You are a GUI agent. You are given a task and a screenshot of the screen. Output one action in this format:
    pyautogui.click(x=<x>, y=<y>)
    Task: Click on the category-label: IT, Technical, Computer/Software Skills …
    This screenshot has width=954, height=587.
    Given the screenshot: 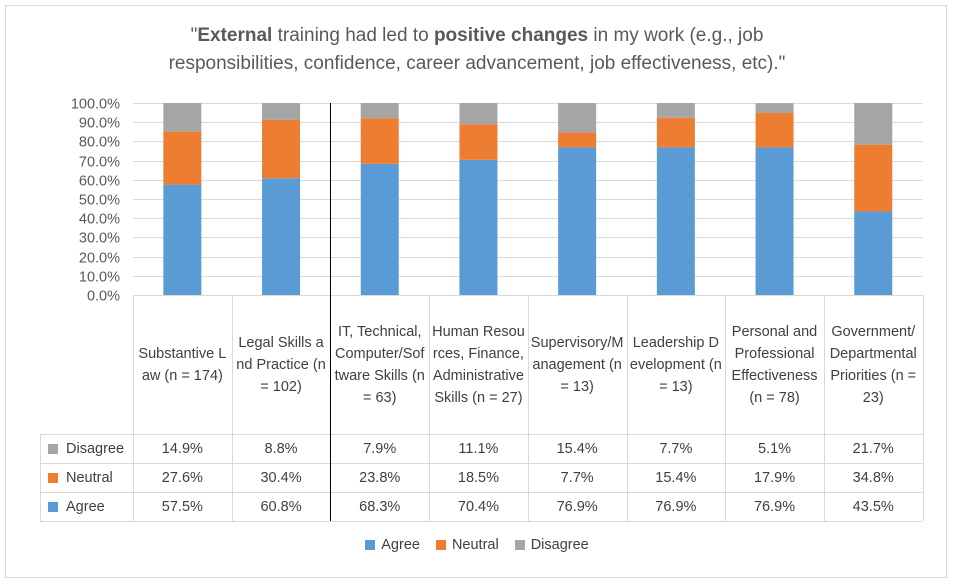 What is the action you would take?
    pyautogui.click(x=379, y=364)
    